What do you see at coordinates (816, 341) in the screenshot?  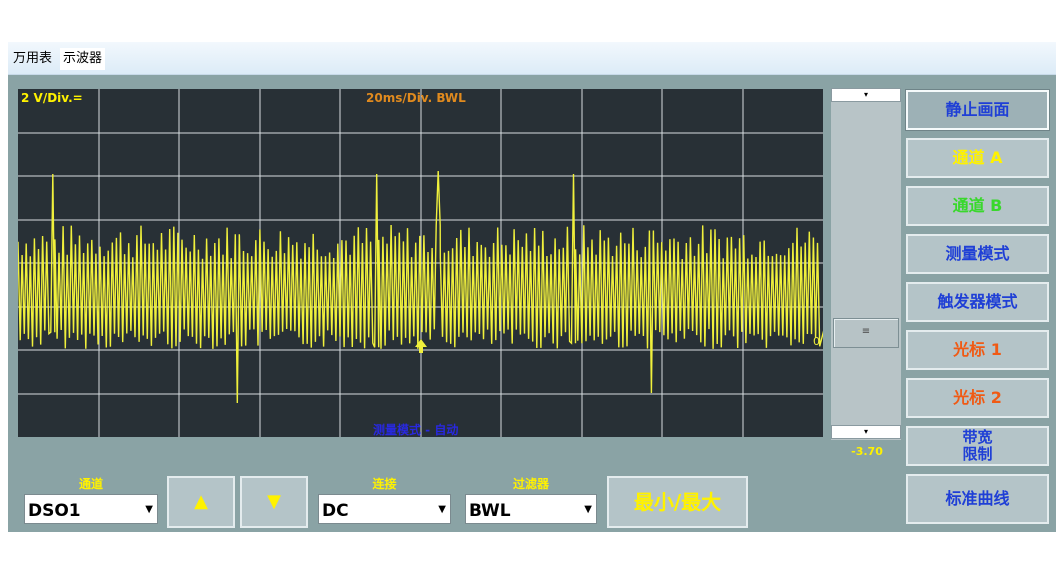 I see `channel-zero-marker: 0` at bounding box center [816, 341].